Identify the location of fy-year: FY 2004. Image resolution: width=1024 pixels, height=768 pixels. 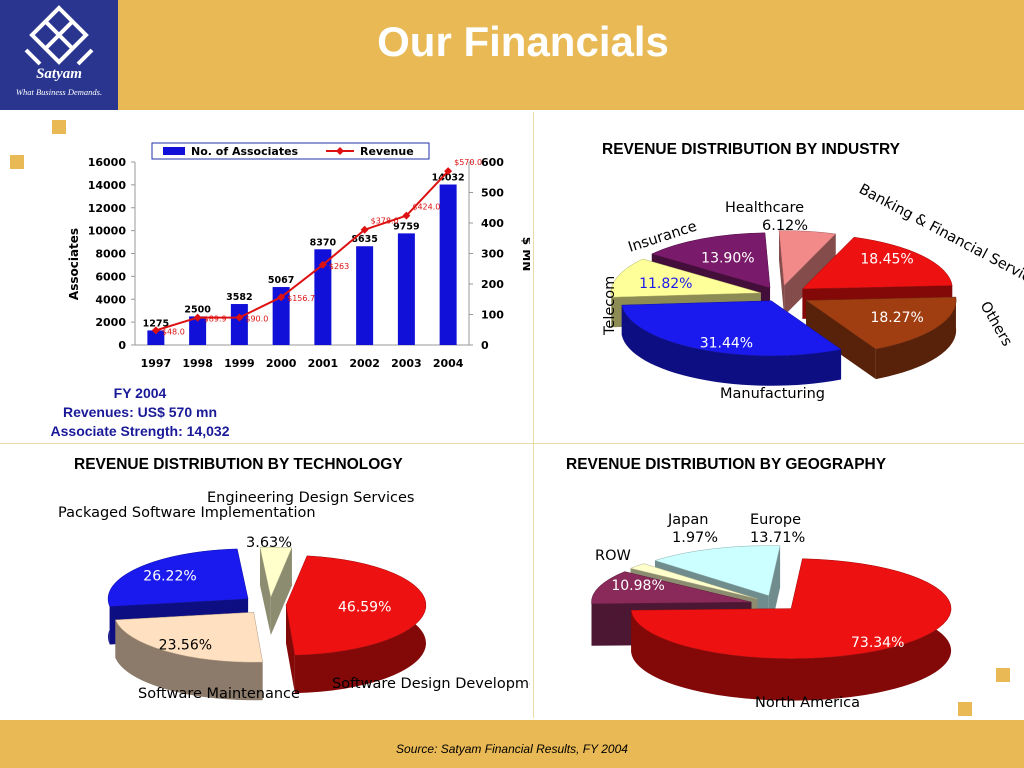
(140, 393).